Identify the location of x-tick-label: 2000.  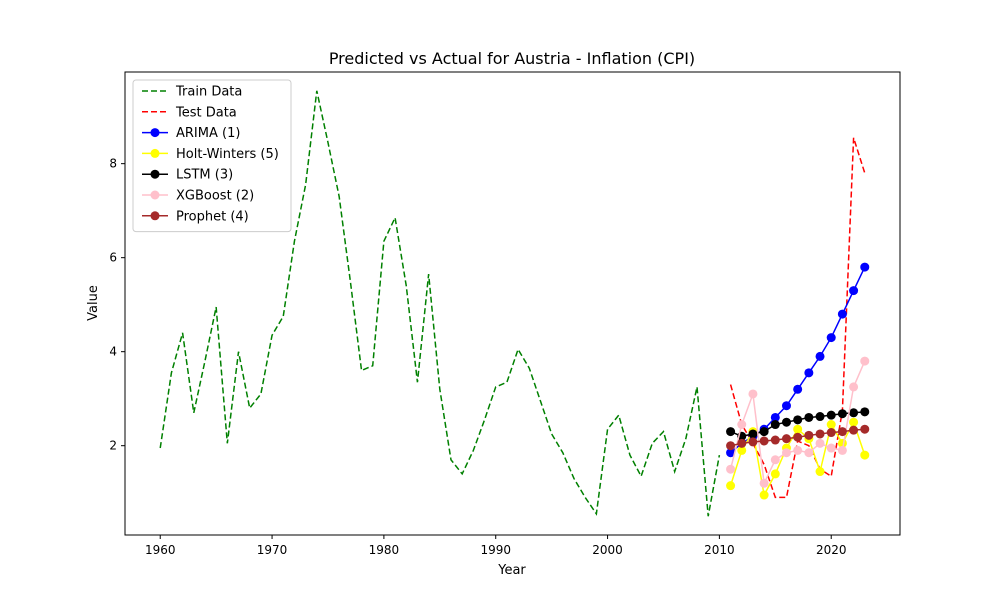
(607, 550).